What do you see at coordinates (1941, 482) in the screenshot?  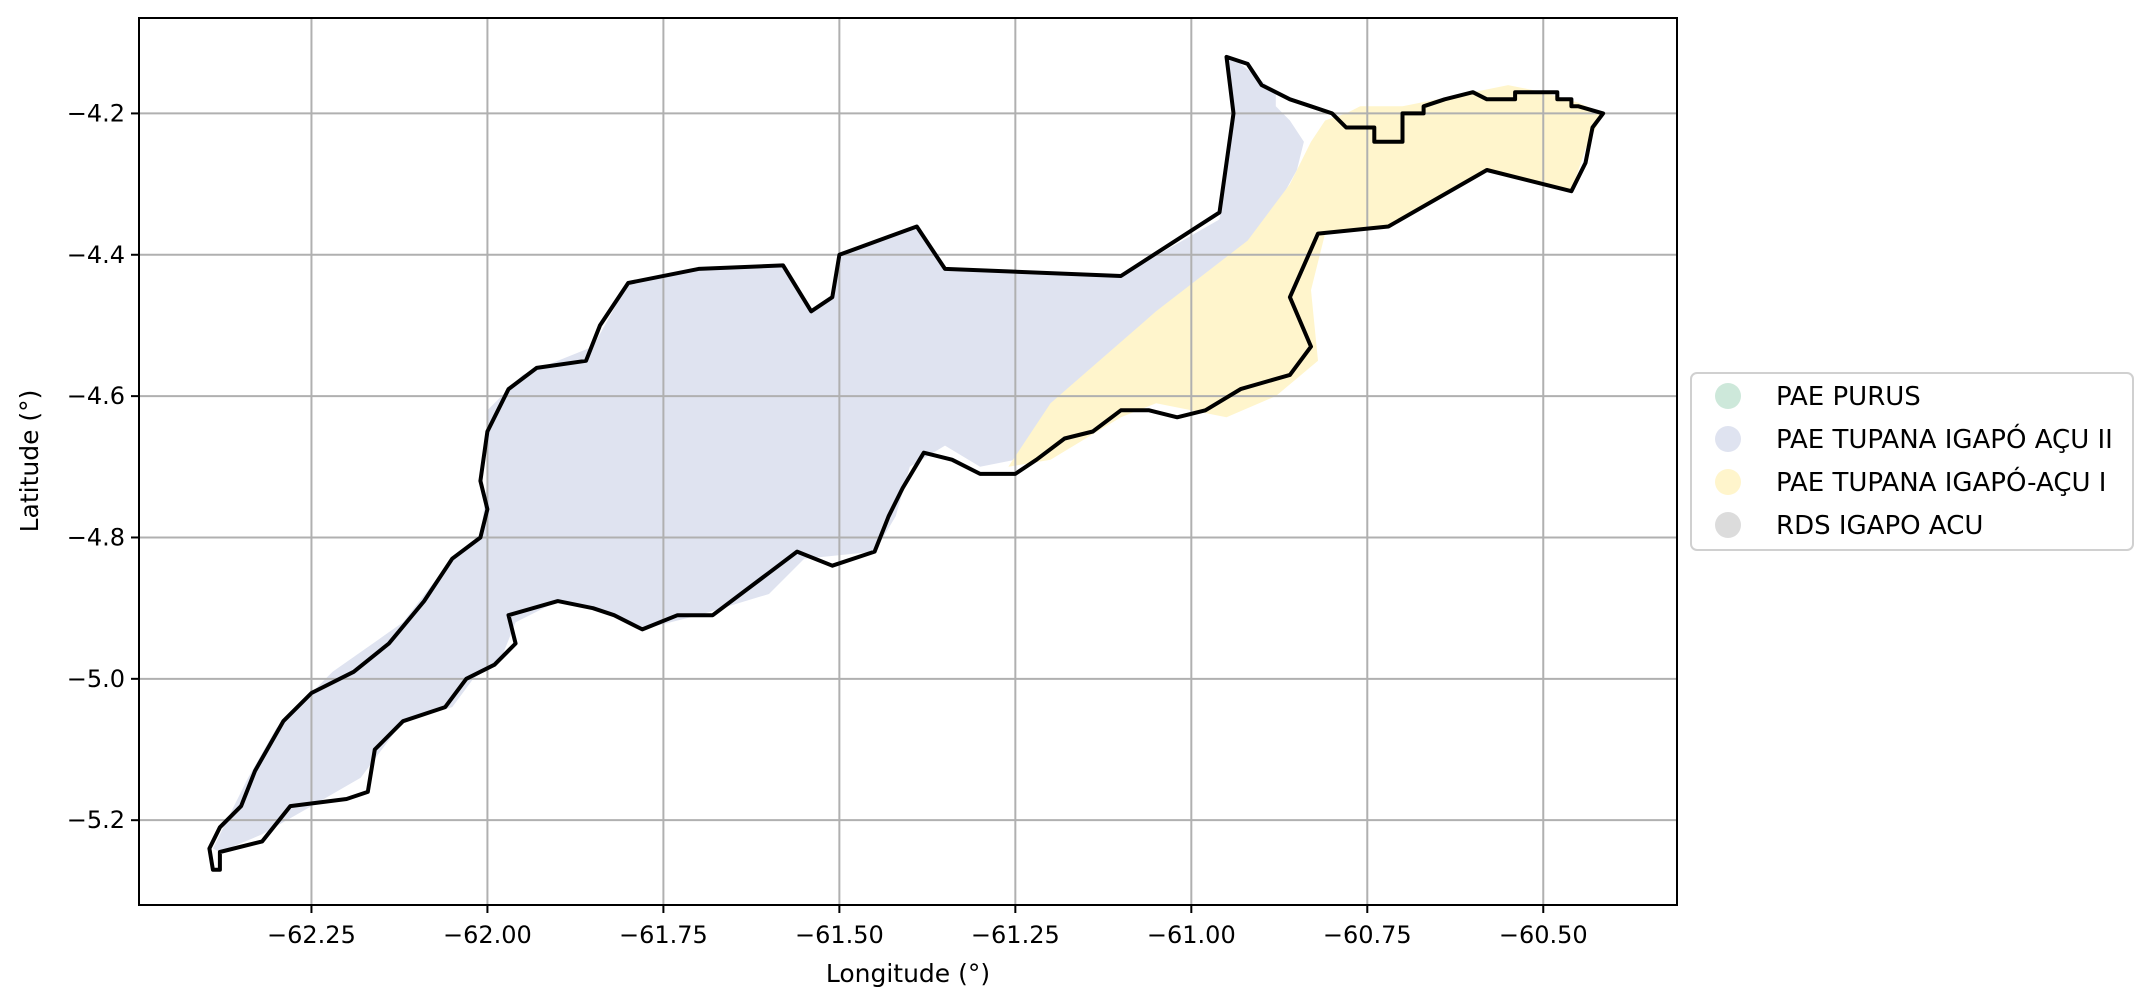 I see `legend-label: PAE TUPANA IGAPÓ-AÇU I` at bounding box center [1941, 482].